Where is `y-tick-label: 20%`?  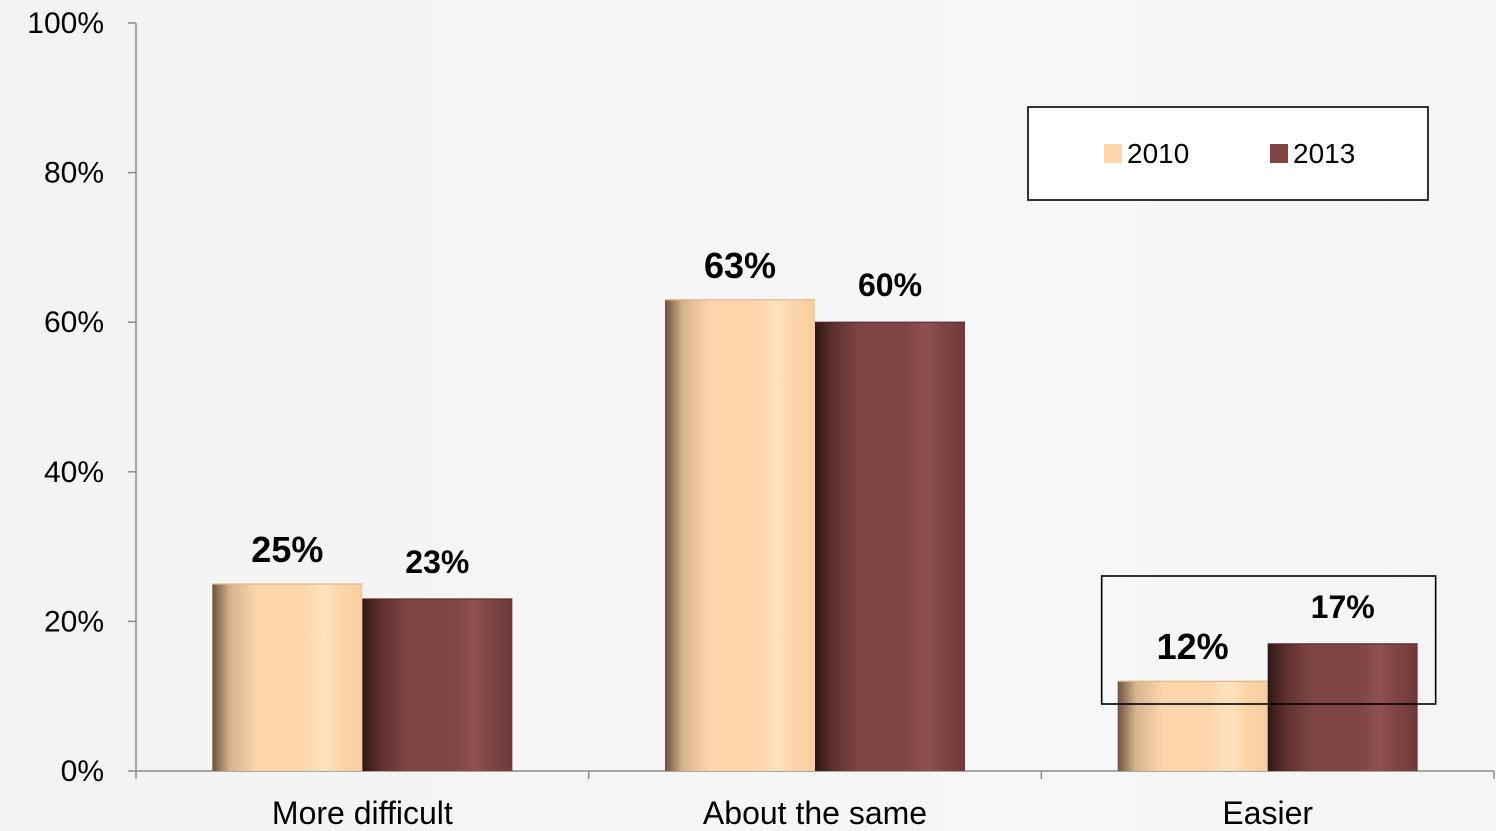
y-tick-label: 20% is located at coordinates (74, 621).